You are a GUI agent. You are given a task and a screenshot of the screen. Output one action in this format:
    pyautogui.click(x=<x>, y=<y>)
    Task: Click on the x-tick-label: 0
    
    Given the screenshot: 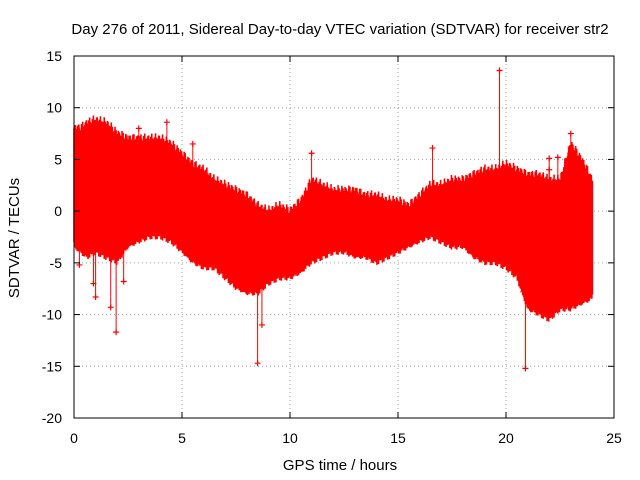 What is the action you would take?
    pyautogui.click(x=74, y=438)
    